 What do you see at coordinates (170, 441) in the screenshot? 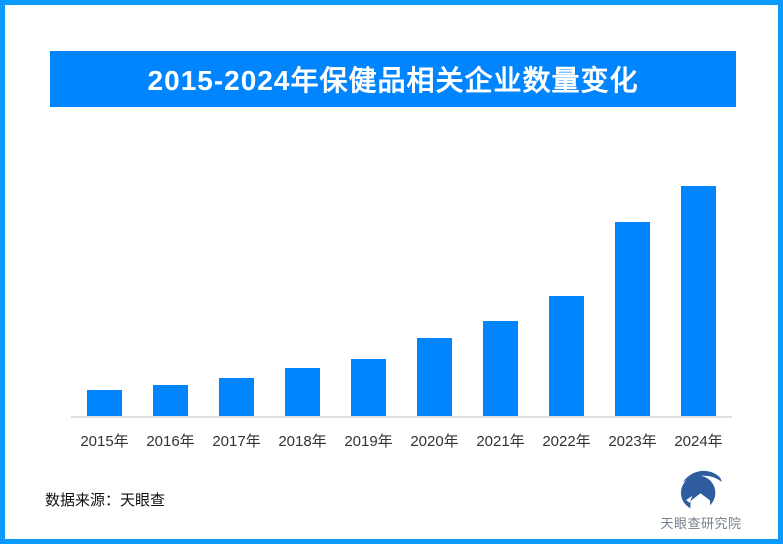
I see `x-axis-tick-label: 2016年` at bounding box center [170, 441].